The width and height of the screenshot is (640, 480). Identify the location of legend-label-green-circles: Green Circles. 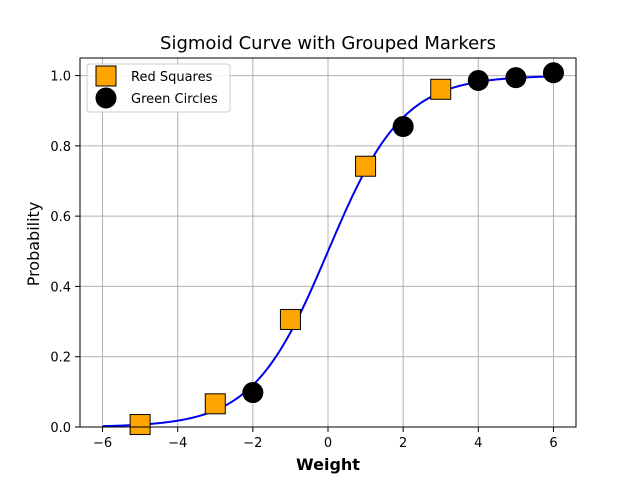
(174, 99).